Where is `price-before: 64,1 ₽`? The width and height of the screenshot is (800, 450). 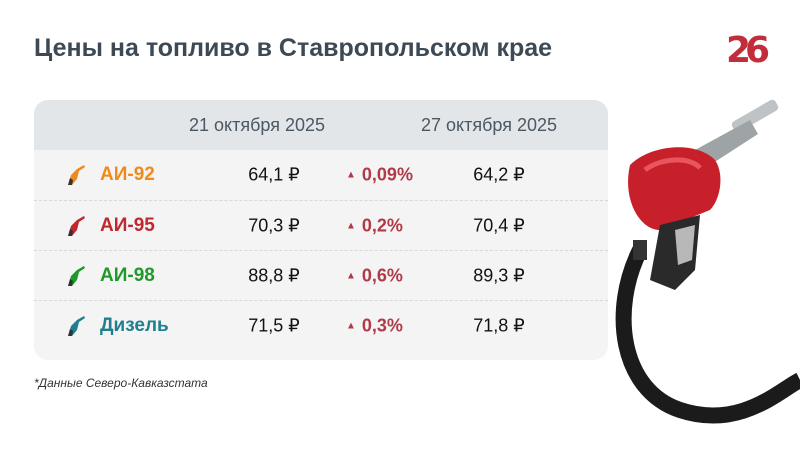 price-before: 64,1 ₽ is located at coordinates (274, 174).